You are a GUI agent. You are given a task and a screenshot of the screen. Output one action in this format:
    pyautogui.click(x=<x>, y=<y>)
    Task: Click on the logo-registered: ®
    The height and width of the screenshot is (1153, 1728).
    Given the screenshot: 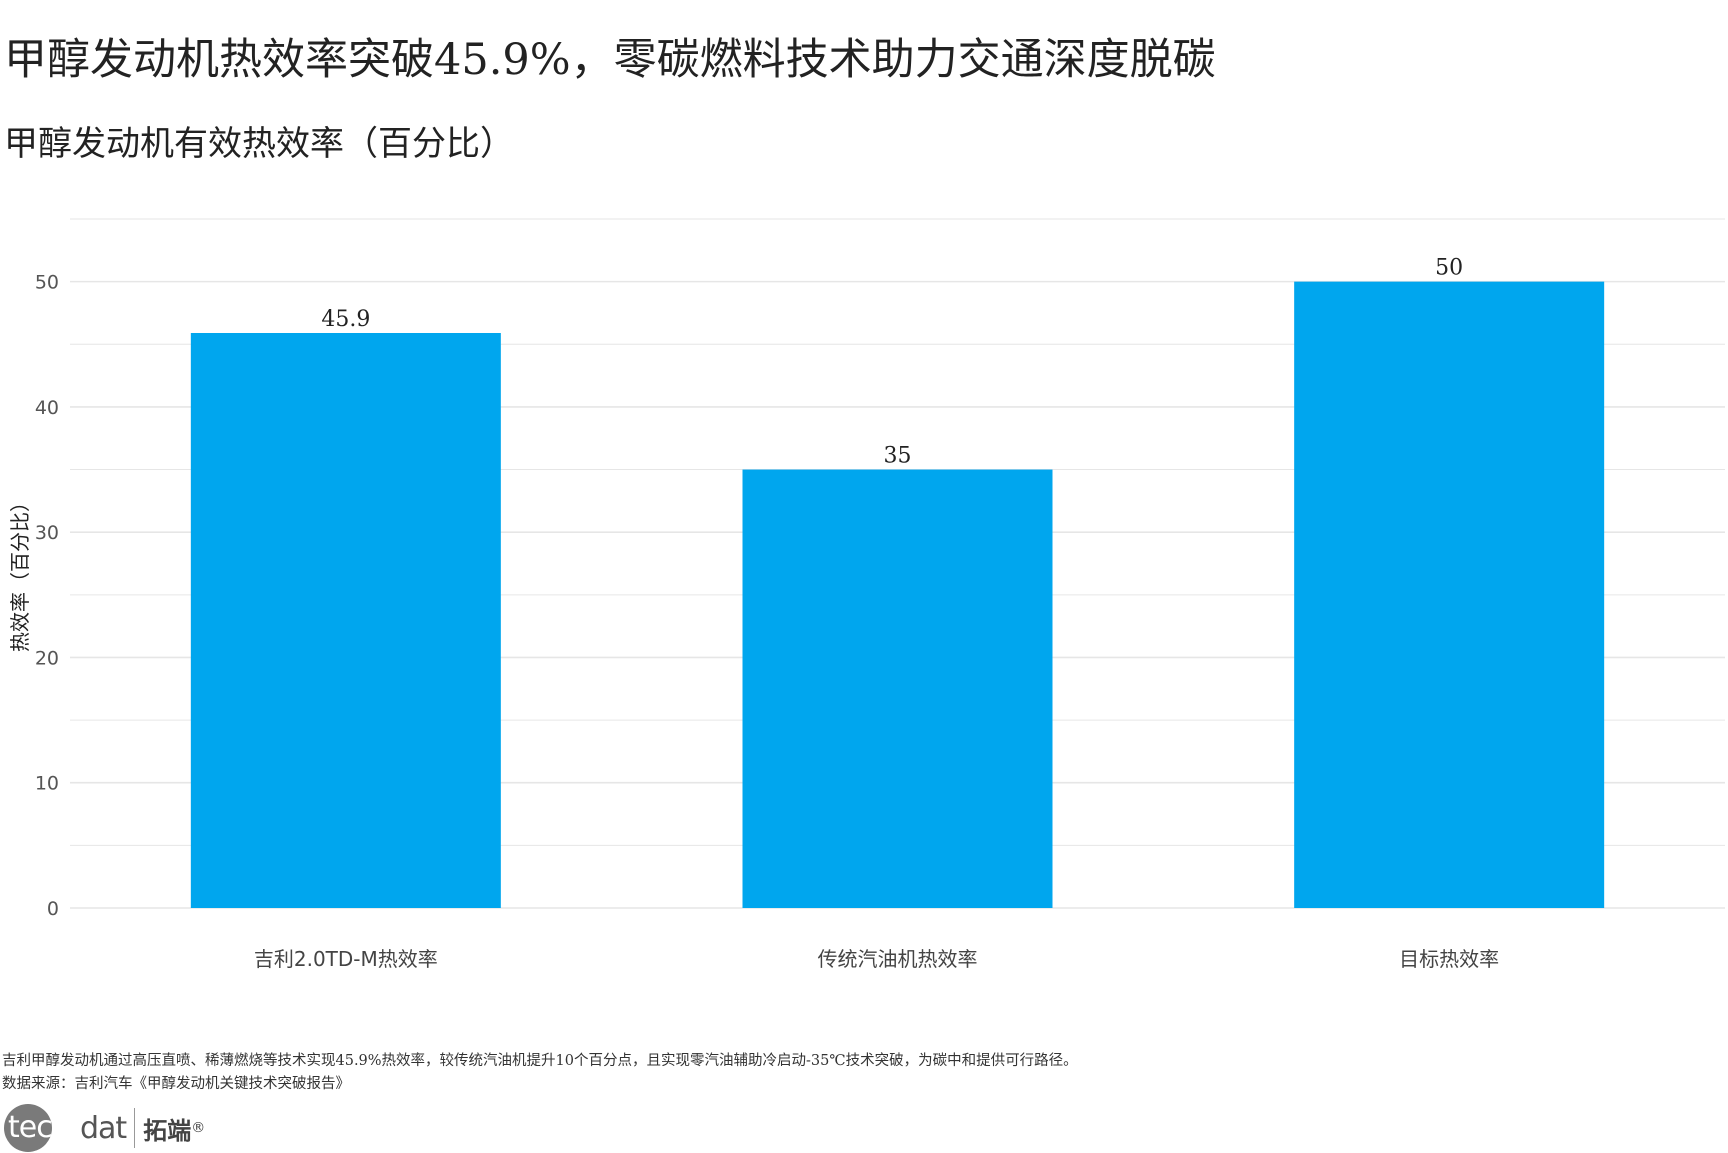 What is the action you would take?
    pyautogui.click(x=198, y=1128)
    